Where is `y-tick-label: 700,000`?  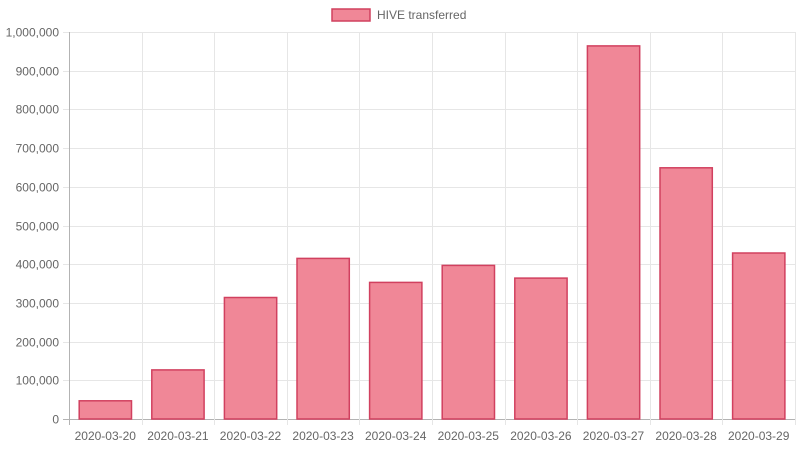
y-tick-label: 700,000 is located at coordinates (38, 149).